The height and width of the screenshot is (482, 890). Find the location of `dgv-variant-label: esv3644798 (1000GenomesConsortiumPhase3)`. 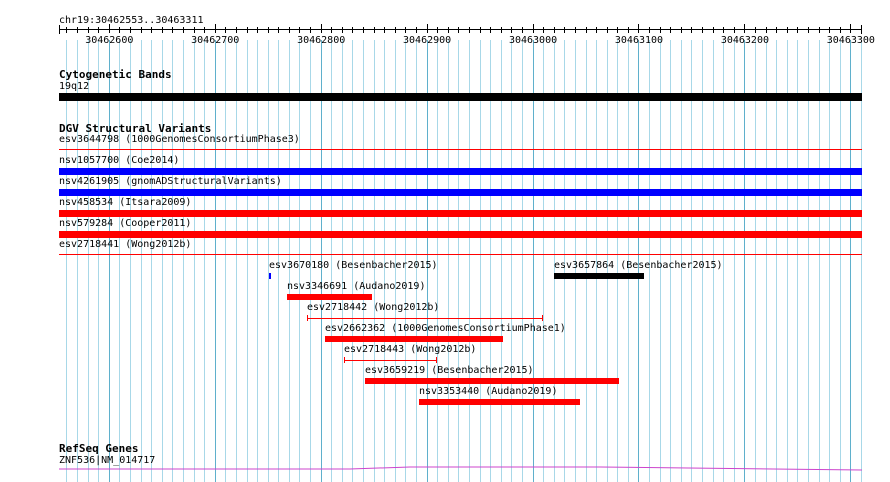

dgv-variant-label: esv3644798 (1000GenomesConsortiumPhase3) is located at coordinates (179, 139).